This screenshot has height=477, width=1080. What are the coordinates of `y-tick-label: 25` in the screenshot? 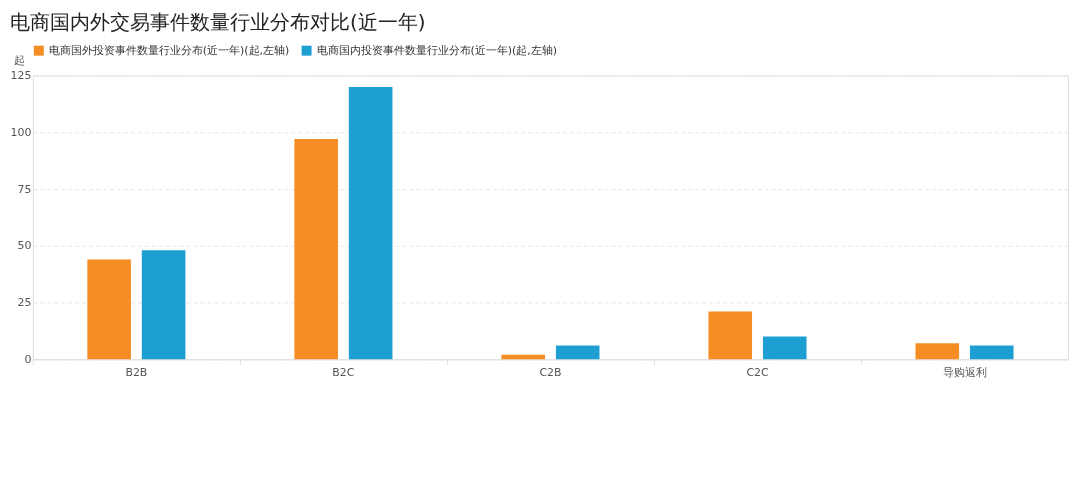 It's located at (24, 302).